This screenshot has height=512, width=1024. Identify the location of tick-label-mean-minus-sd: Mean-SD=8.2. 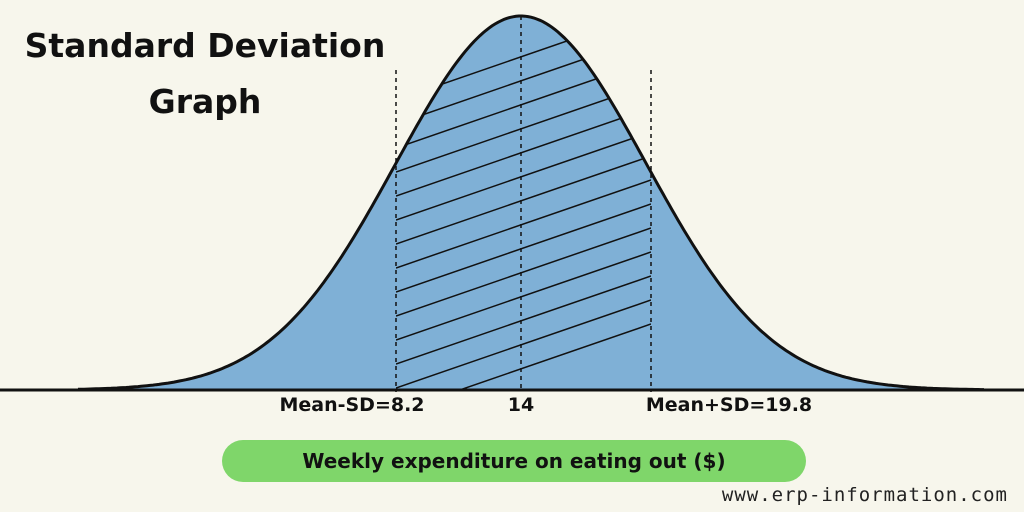
(352, 405).